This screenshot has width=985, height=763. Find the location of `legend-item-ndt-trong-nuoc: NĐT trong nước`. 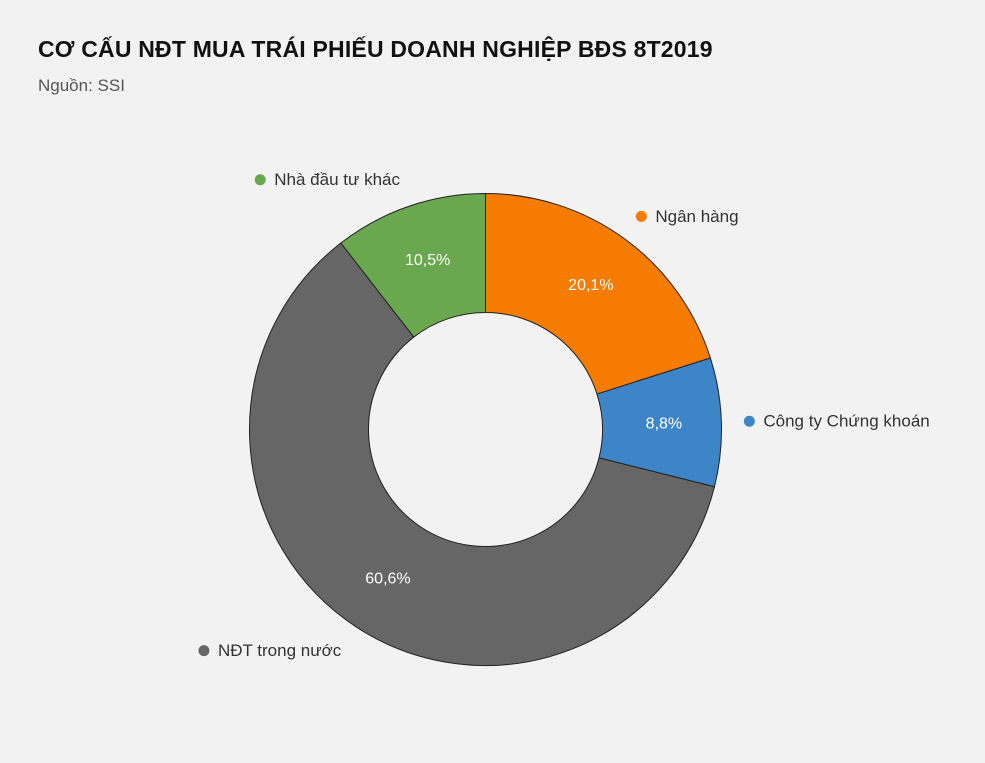

legend-item-ndt-trong-nuoc: NĐT trong nước is located at coordinates (270, 650).